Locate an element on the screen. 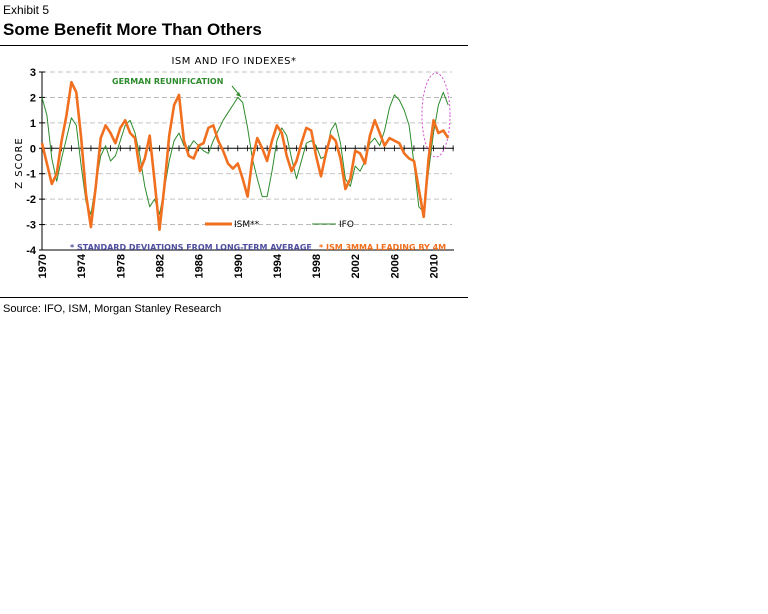  y-tick-label: -4 is located at coordinates (31, 251).